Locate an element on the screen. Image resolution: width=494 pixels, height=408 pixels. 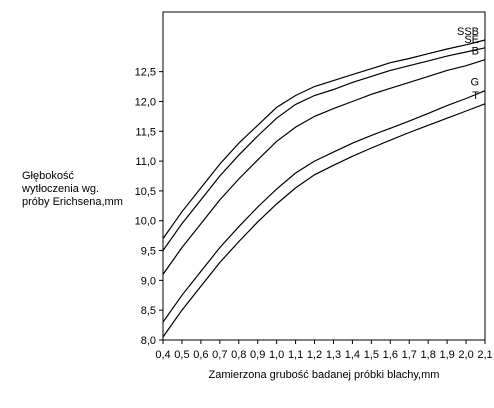
y-tick-label: 8,0 is located at coordinates (148, 341).